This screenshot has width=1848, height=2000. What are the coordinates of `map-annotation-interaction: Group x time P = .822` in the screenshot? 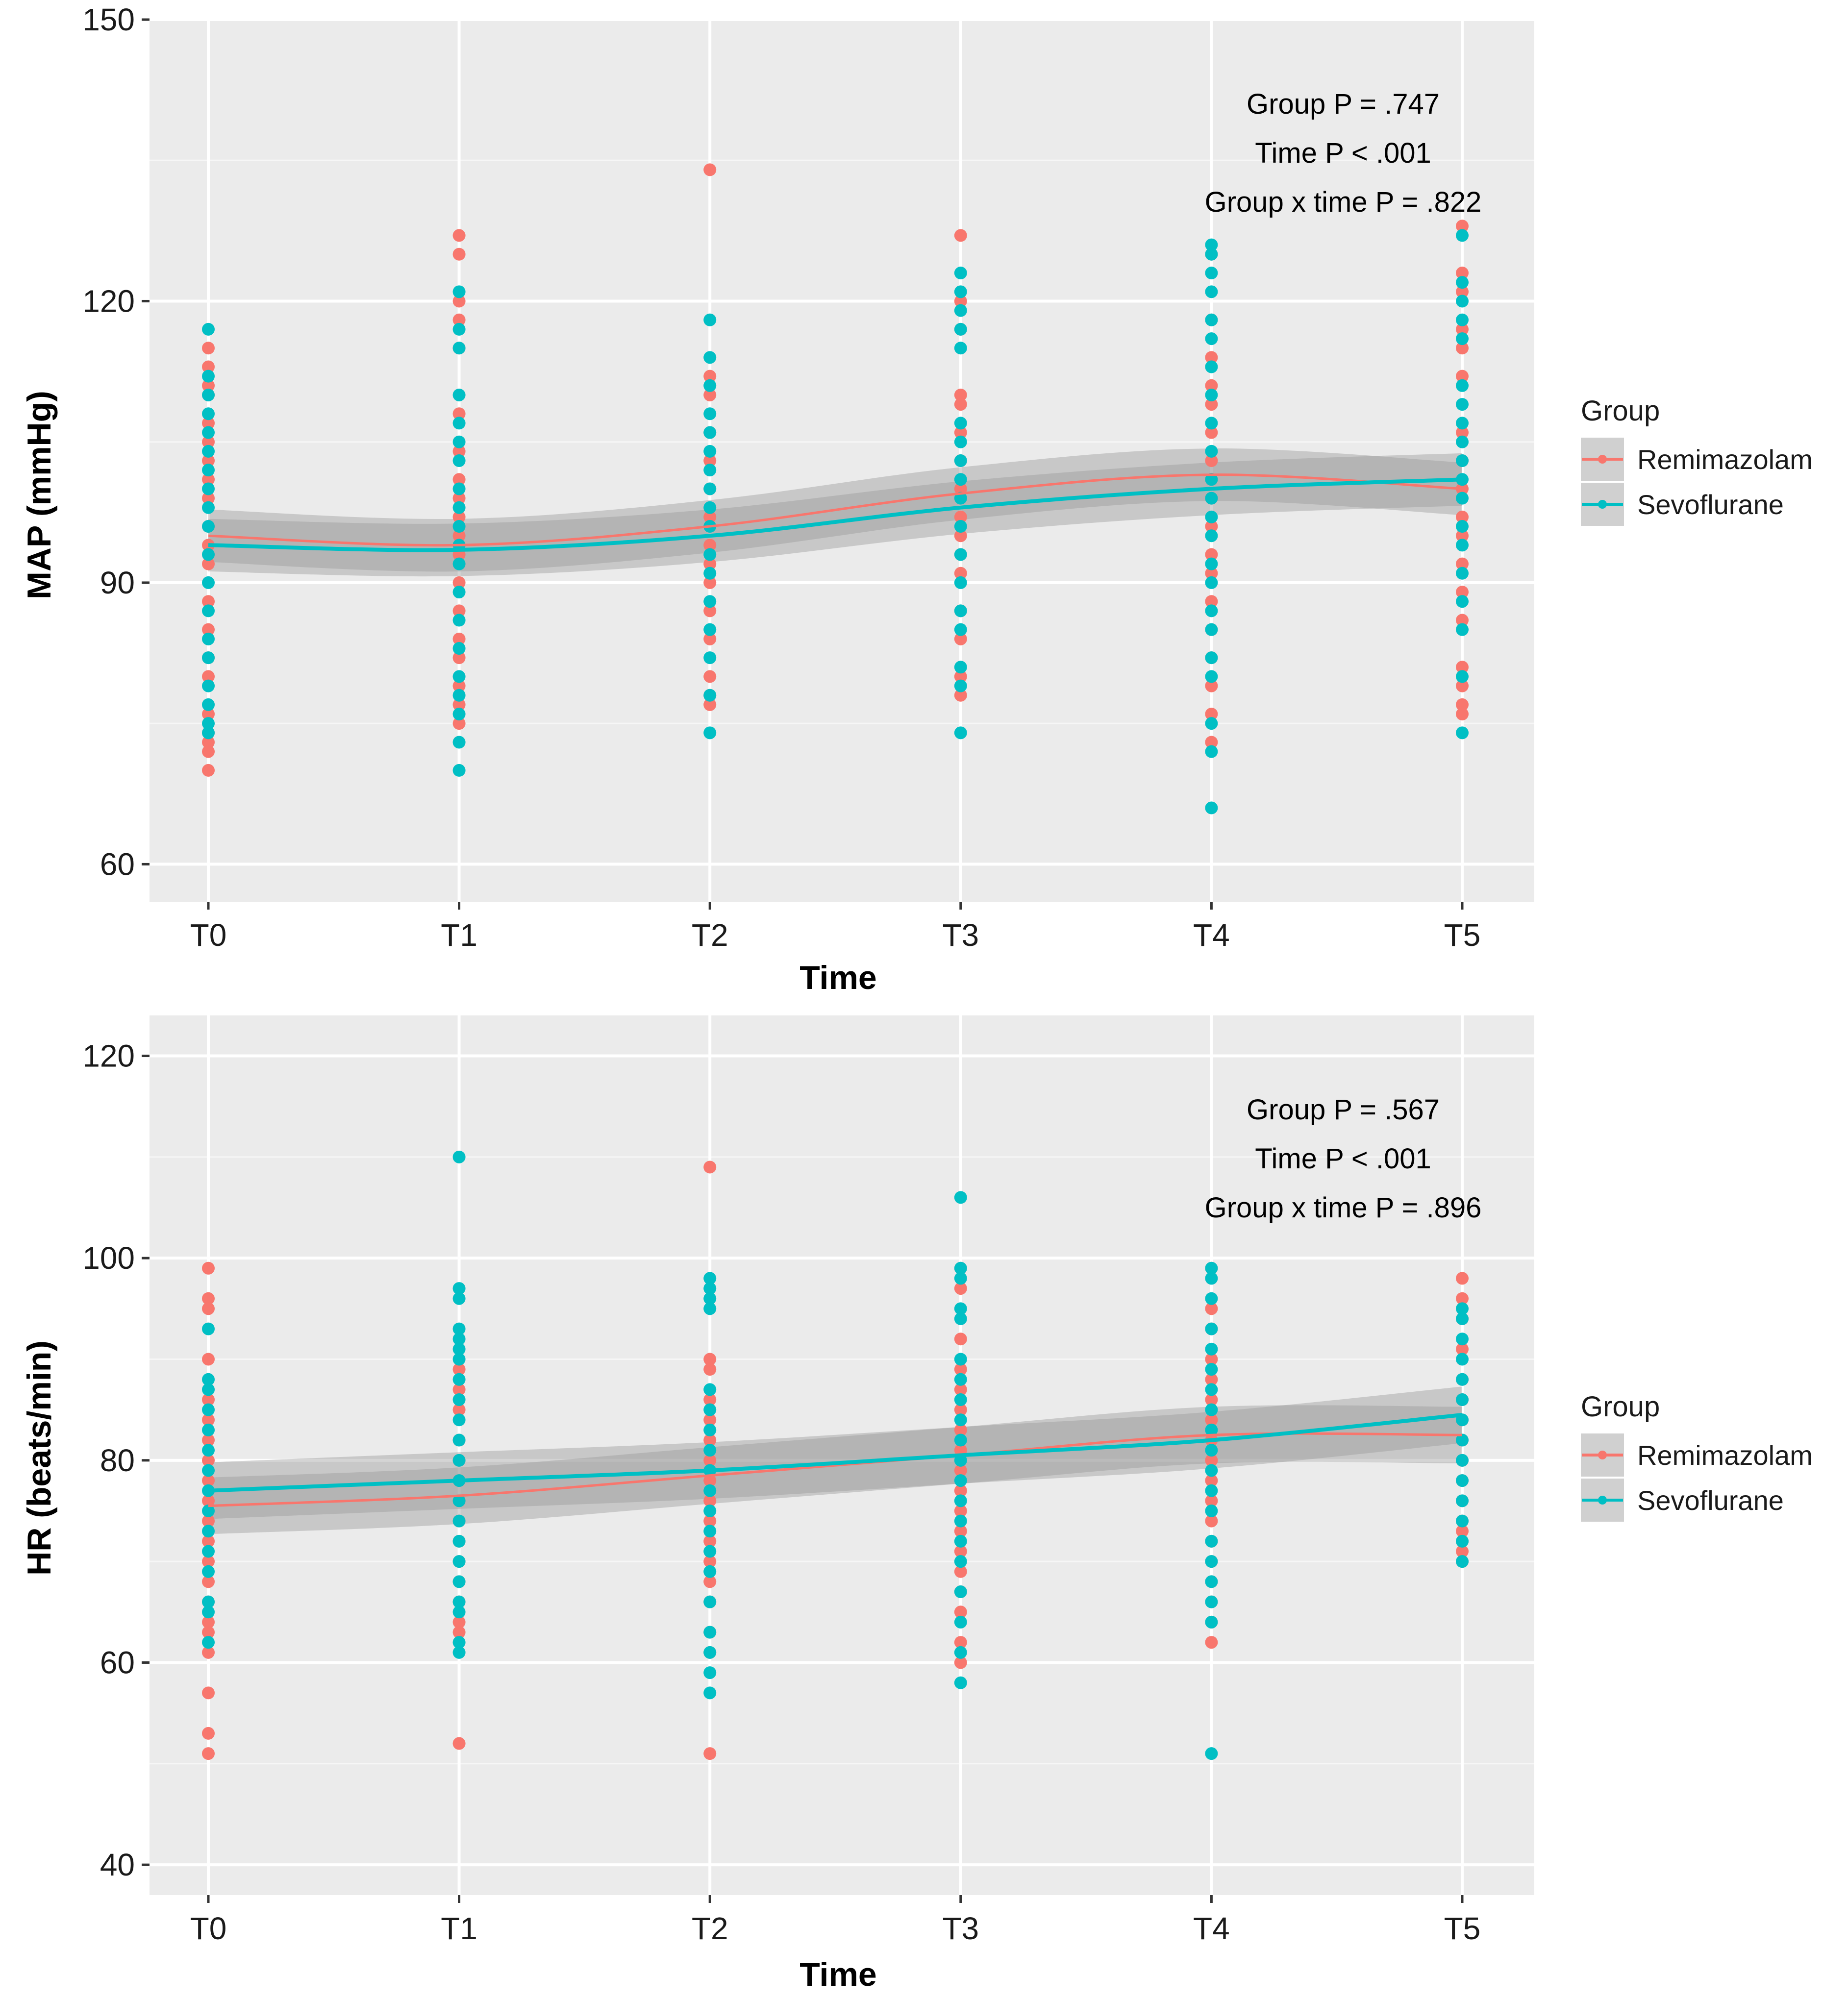 It's located at (1343, 202).